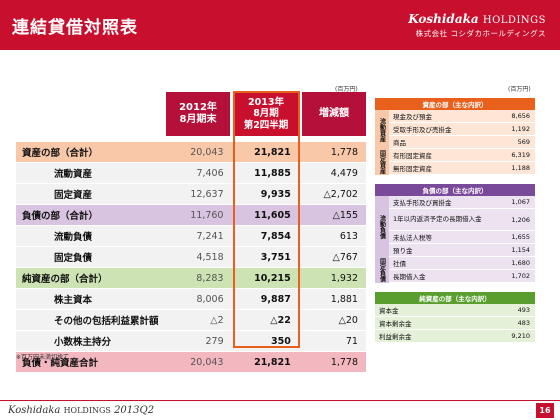  What do you see at coordinates (280, 320) in the screenshot?
I see `value-current: △22` at bounding box center [280, 320].